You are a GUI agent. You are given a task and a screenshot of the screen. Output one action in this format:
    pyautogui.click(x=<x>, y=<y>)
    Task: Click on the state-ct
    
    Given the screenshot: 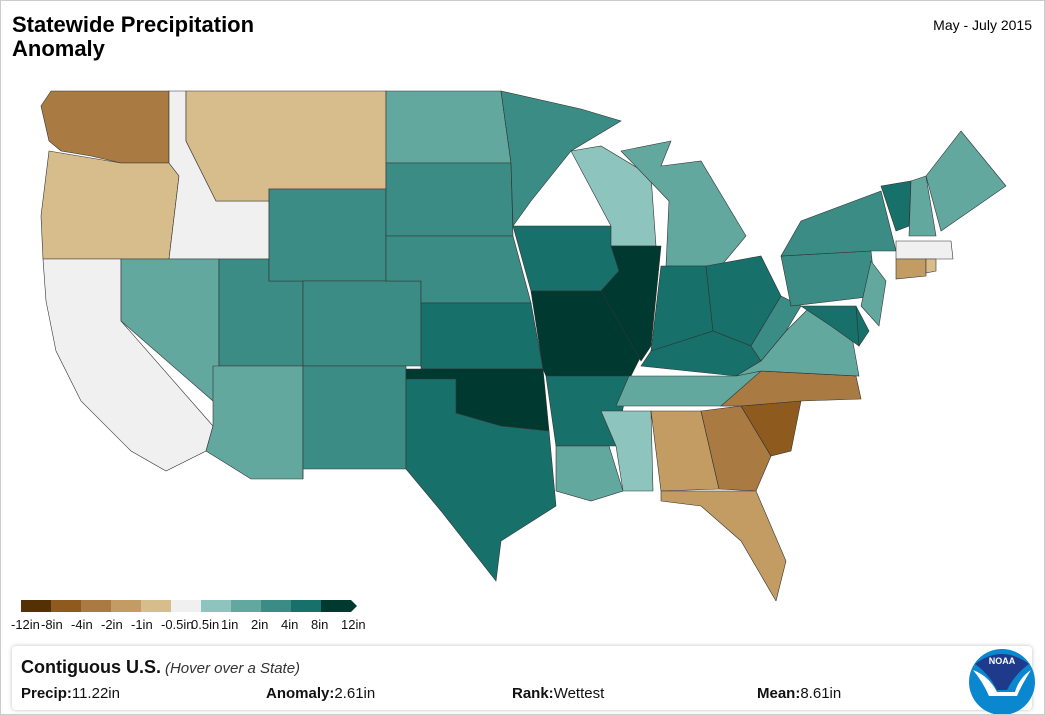 What is the action you would take?
    pyautogui.click(x=911, y=269)
    